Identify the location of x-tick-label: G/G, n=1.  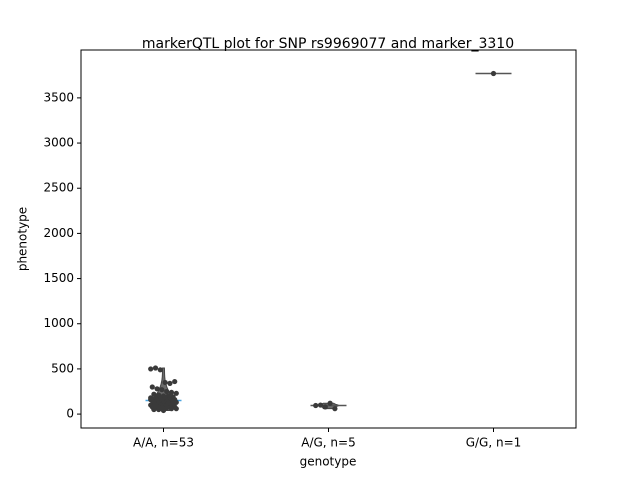
(494, 443).